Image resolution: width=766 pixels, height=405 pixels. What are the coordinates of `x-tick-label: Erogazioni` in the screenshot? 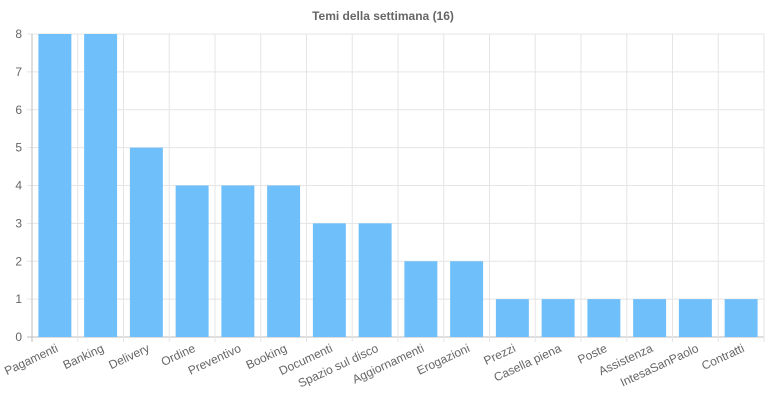 It's located at (443, 359).